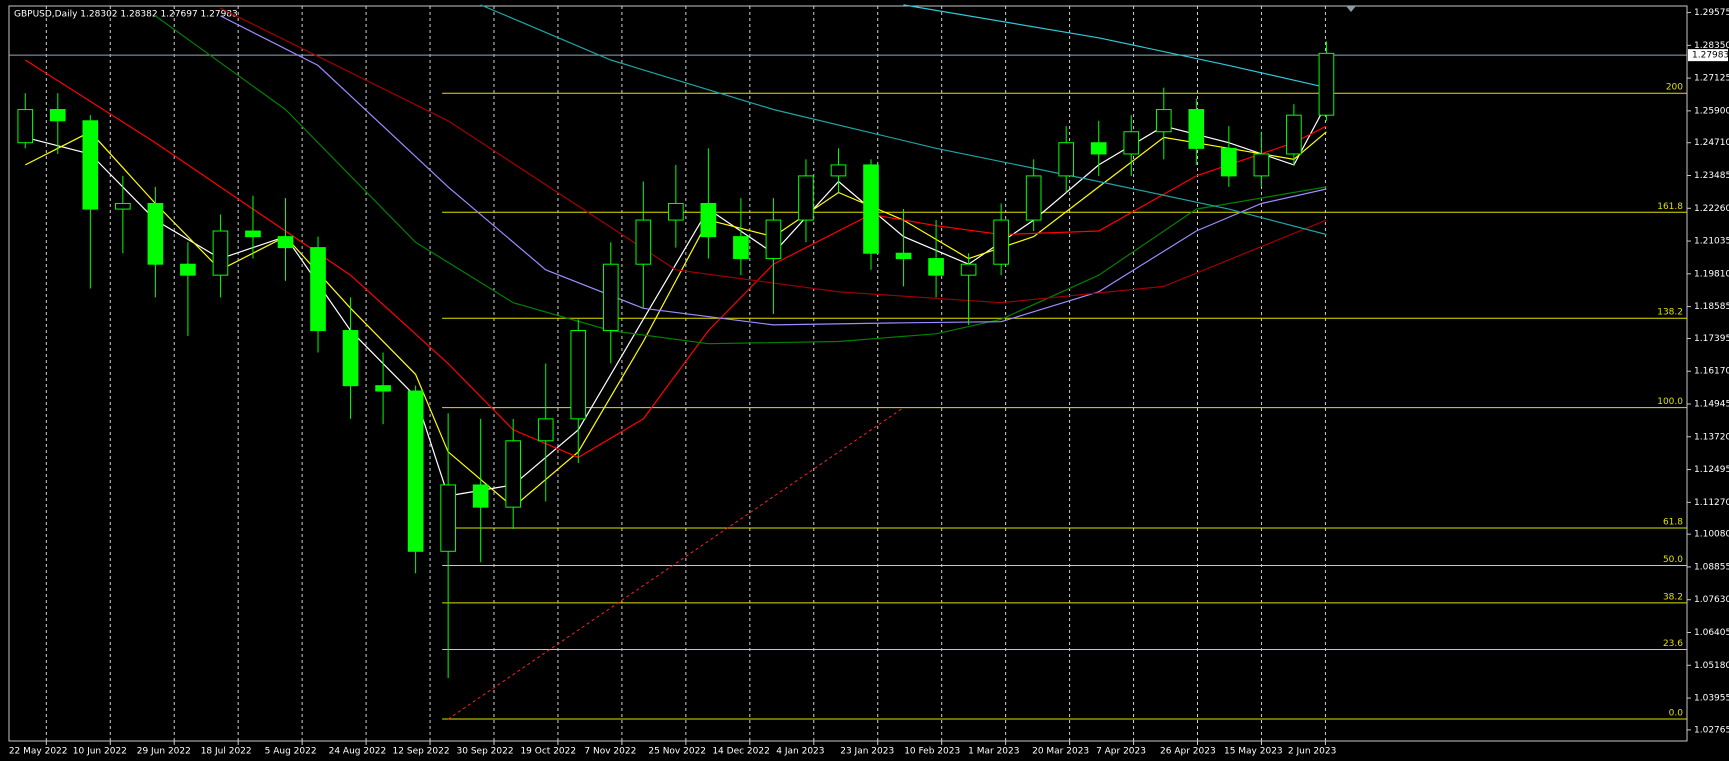 The height and width of the screenshot is (761, 1729). I want to click on x-tick-label: 20 Mar 2023, so click(1060, 752).